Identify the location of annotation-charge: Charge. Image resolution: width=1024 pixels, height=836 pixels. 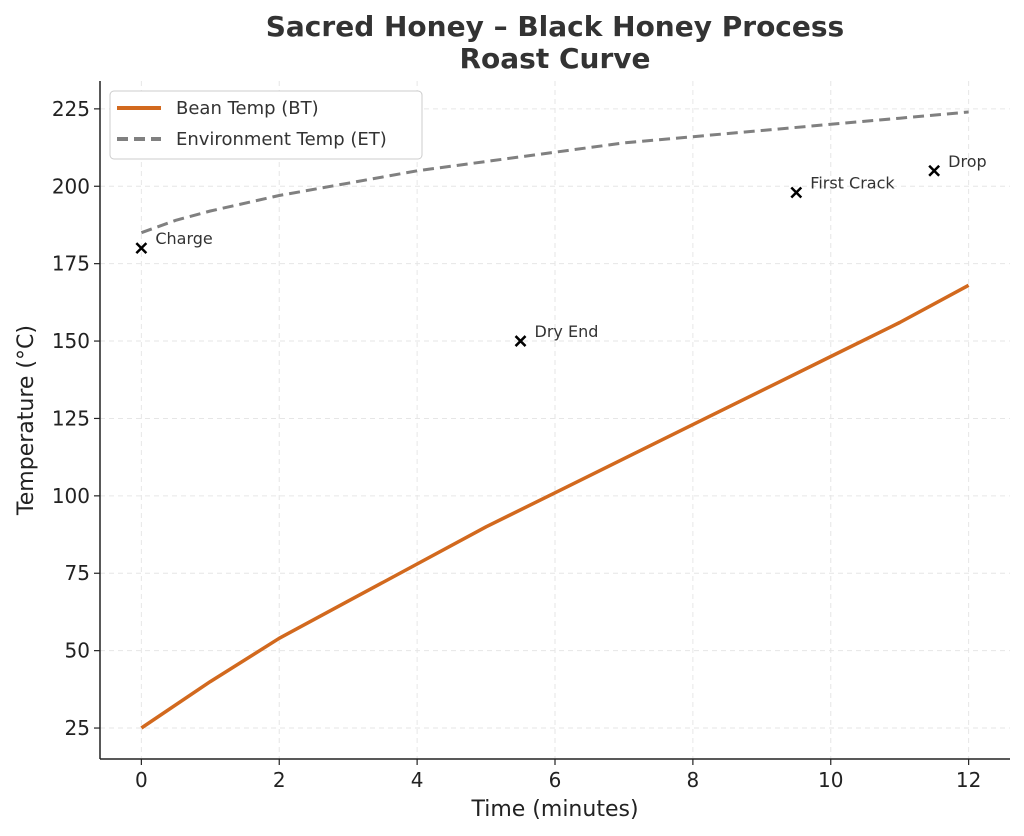
(174, 242).